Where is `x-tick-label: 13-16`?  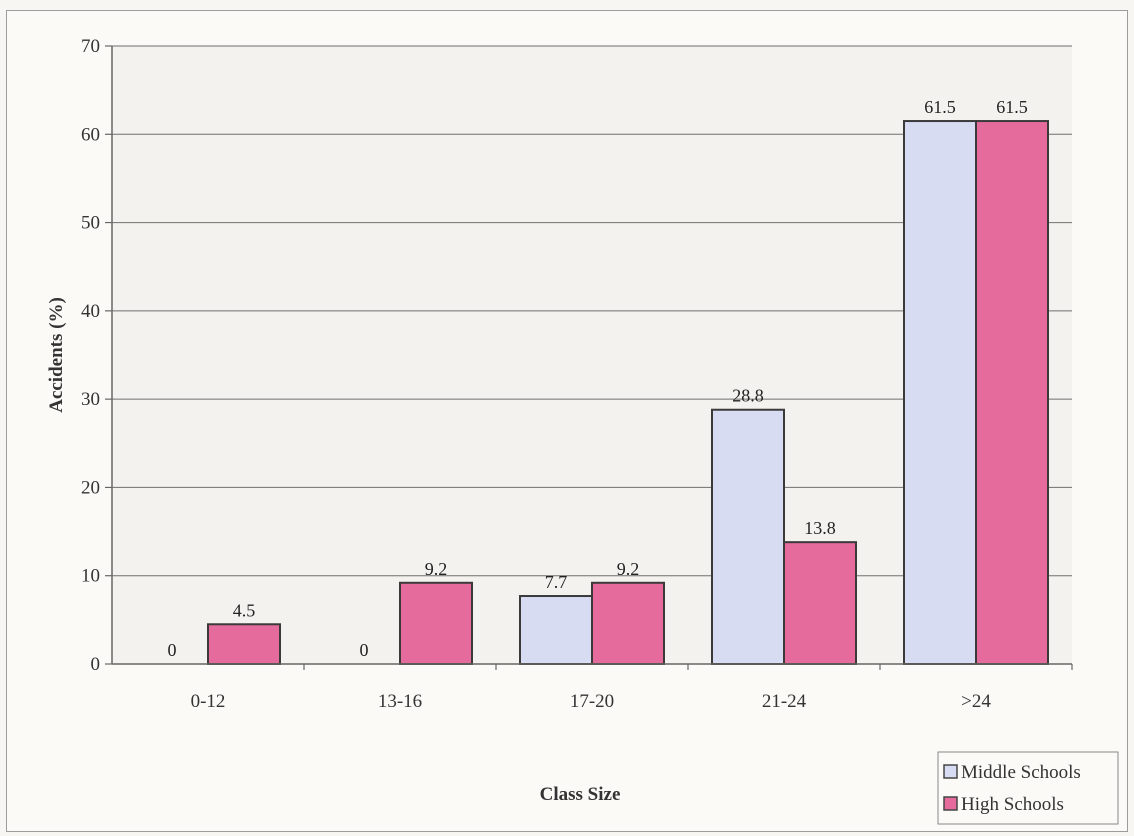
x-tick-label: 13-16 is located at coordinates (400, 701).